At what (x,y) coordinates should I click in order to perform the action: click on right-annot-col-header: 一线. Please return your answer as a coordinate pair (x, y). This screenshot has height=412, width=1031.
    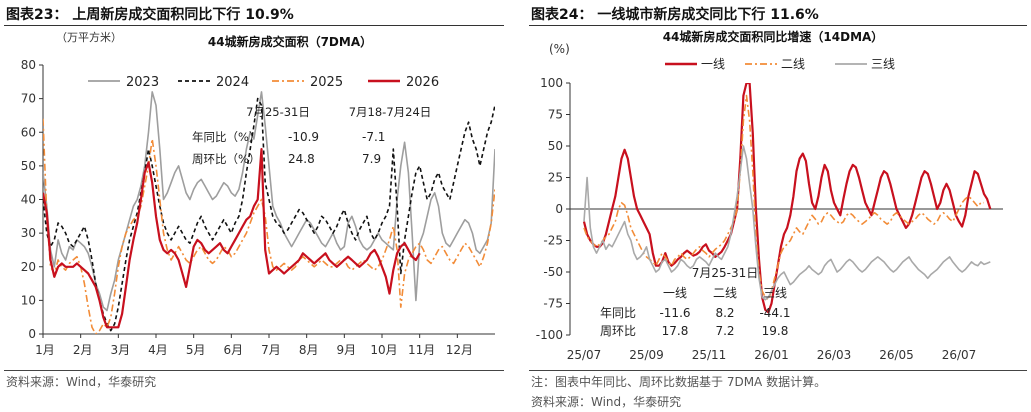
    Looking at the image, I should click on (675, 293).